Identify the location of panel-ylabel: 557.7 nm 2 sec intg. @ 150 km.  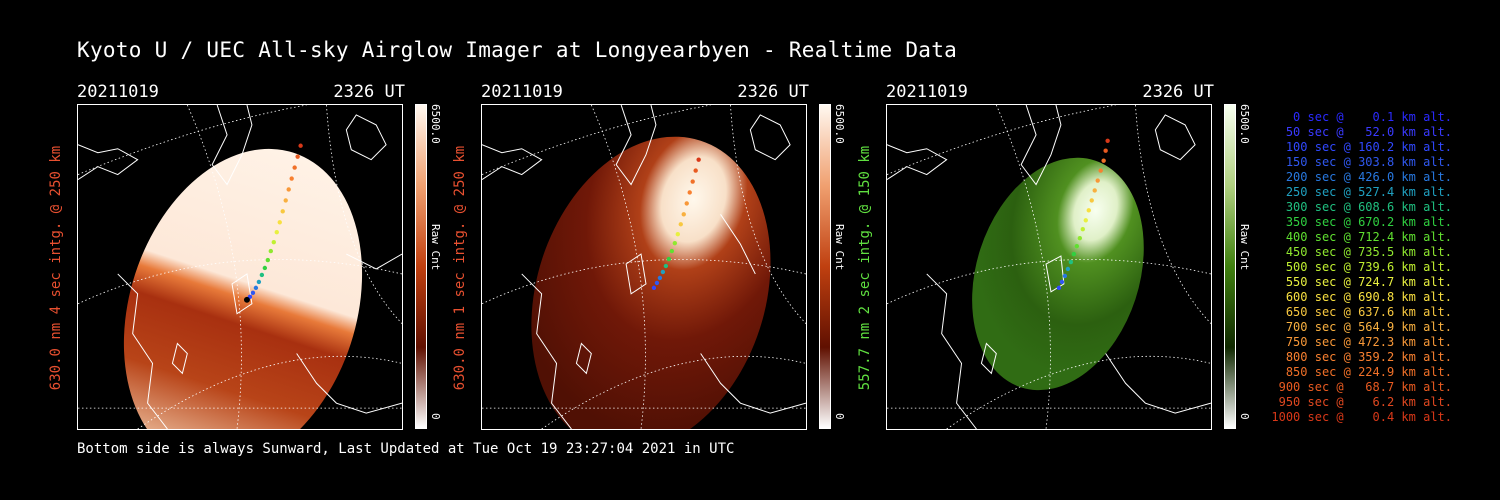
(865, 268).